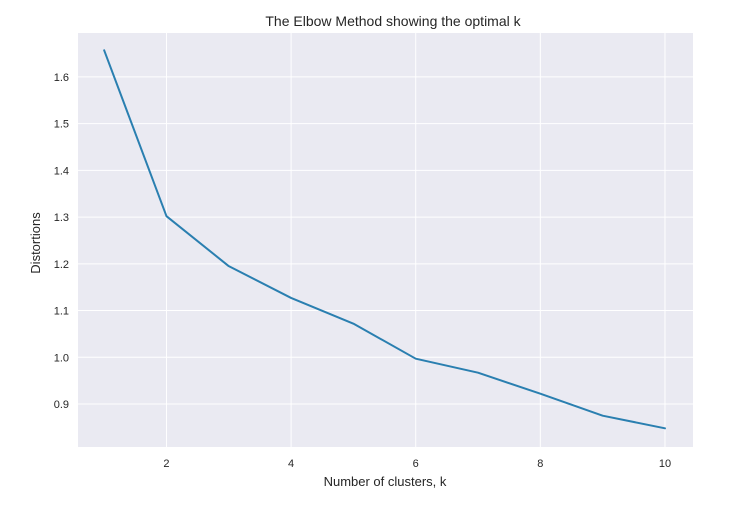 This screenshot has height=511, width=748. What do you see at coordinates (540, 464) in the screenshot?
I see `x-tick-label: 8` at bounding box center [540, 464].